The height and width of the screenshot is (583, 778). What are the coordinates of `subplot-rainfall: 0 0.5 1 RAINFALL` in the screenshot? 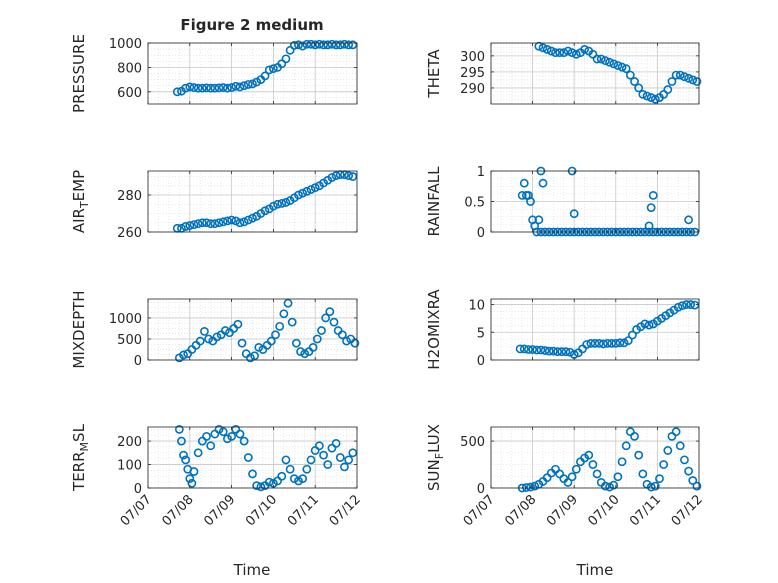 It's located at (562, 203).